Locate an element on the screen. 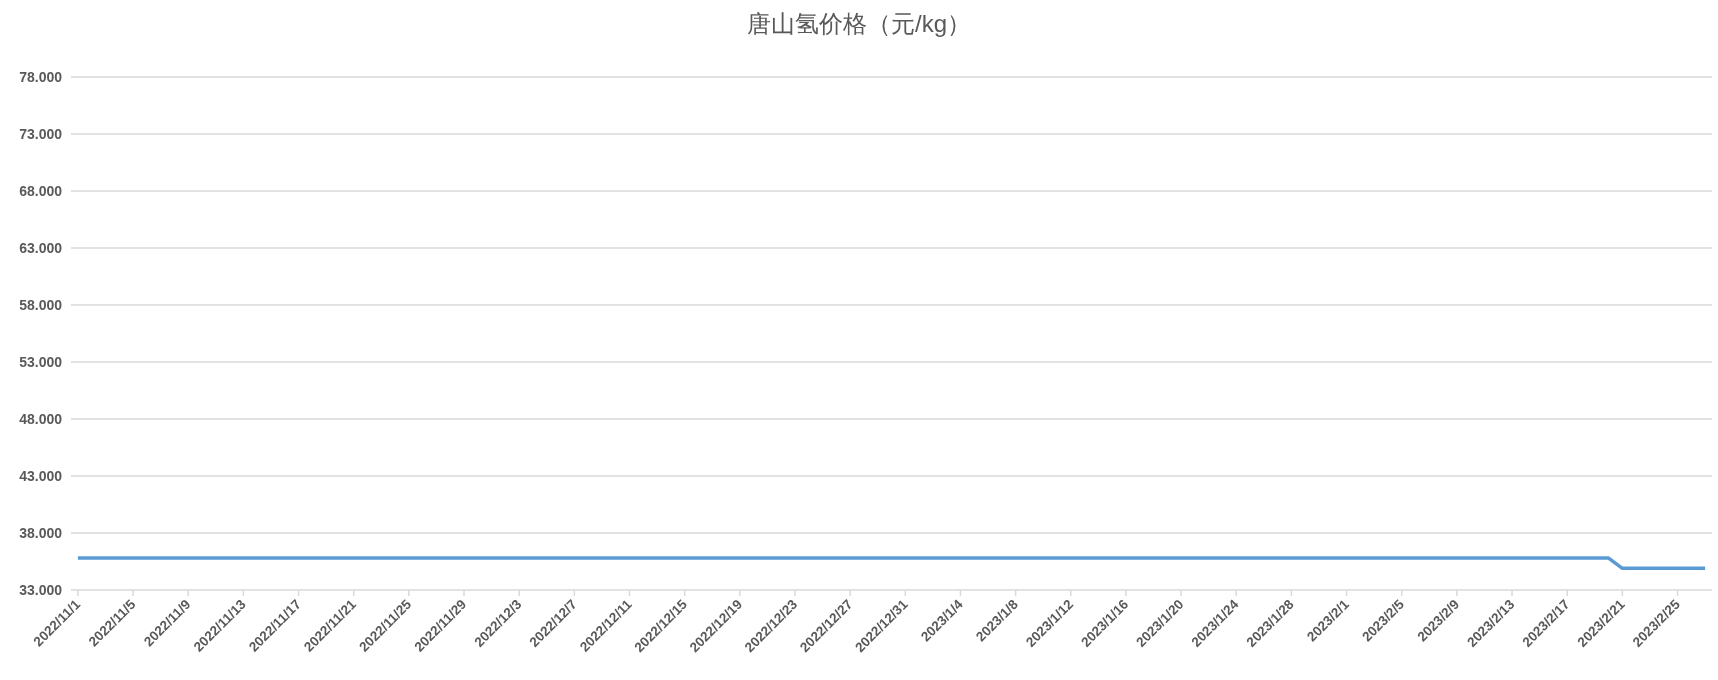  y-tick-label: 38.000 is located at coordinates (41, 533).